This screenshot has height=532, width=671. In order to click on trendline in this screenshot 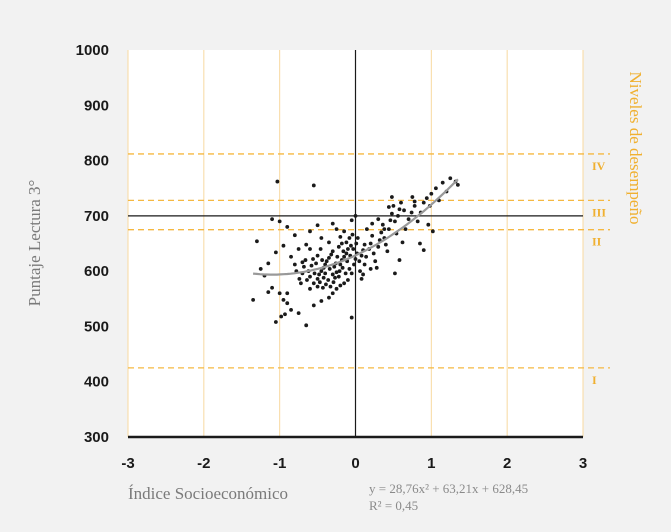, I will do `click(356, 227)`.